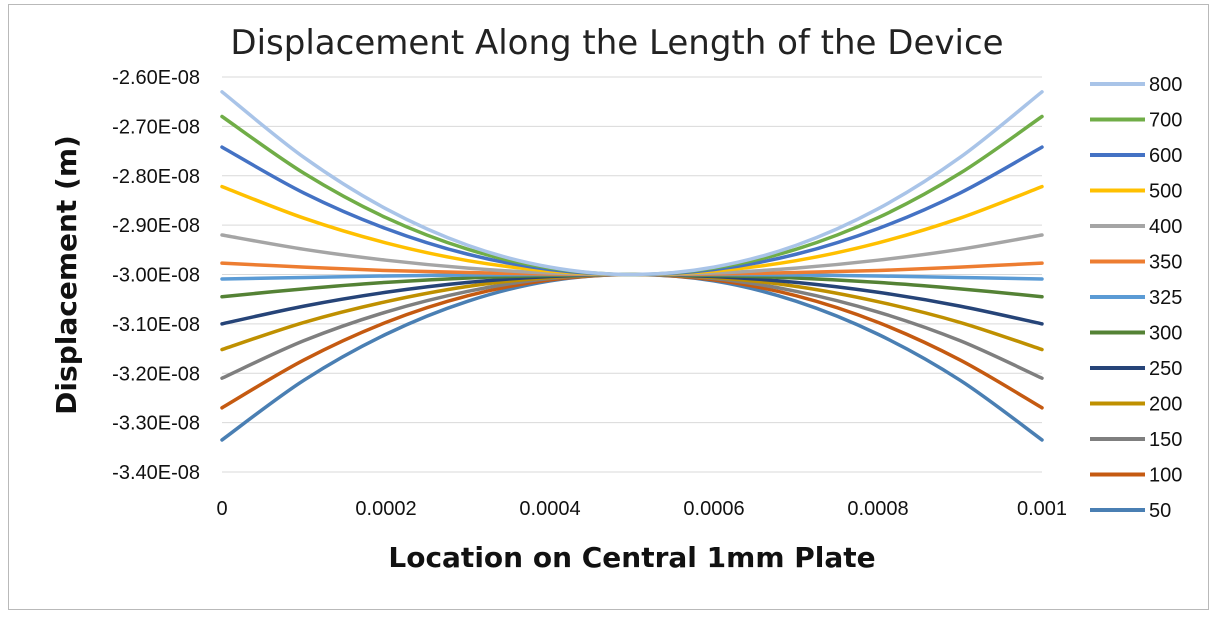  Describe the element at coordinates (1165, 156) in the screenshot. I see `legend-label-600: 600` at that location.